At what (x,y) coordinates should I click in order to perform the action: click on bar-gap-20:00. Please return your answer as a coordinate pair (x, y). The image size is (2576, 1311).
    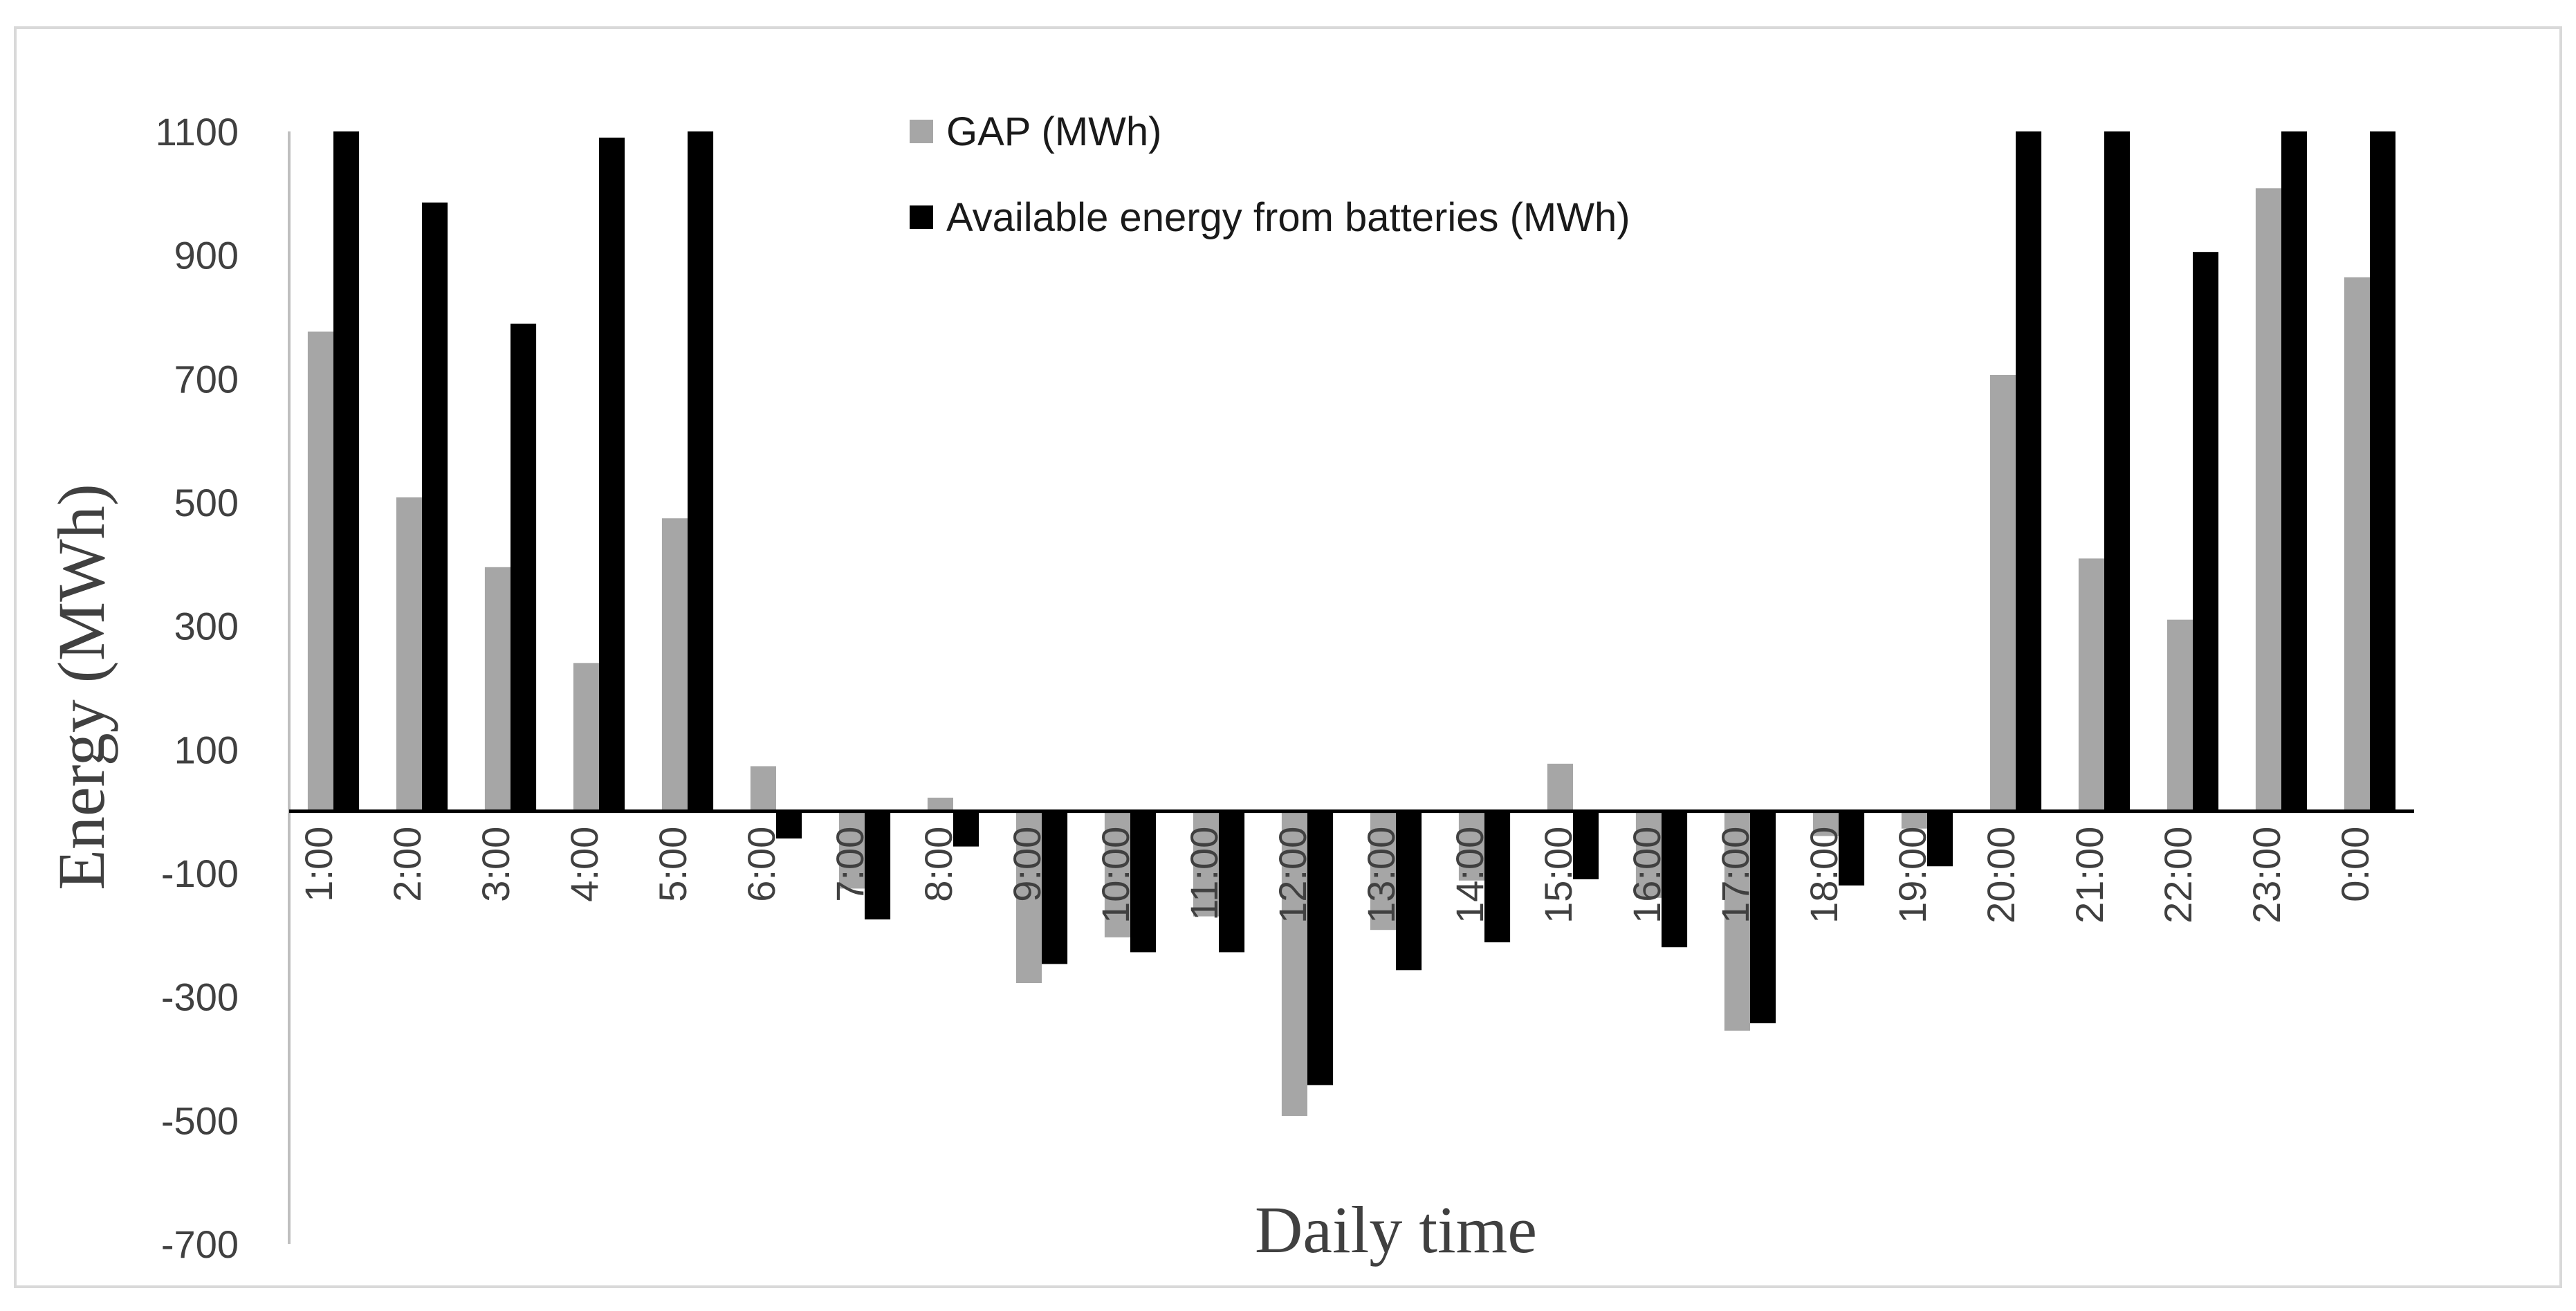
    Looking at the image, I should click on (2002, 593).